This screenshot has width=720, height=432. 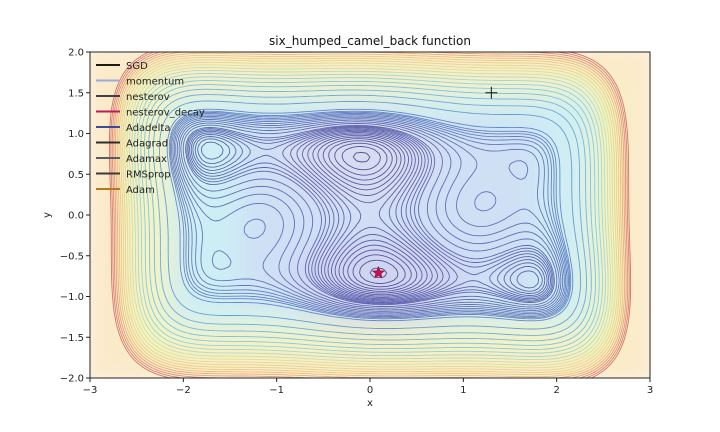 What do you see at coordinates (148, 175) in the screenshot?
I see `legend-entry: RMSprop` at bounding box center [148, 175].